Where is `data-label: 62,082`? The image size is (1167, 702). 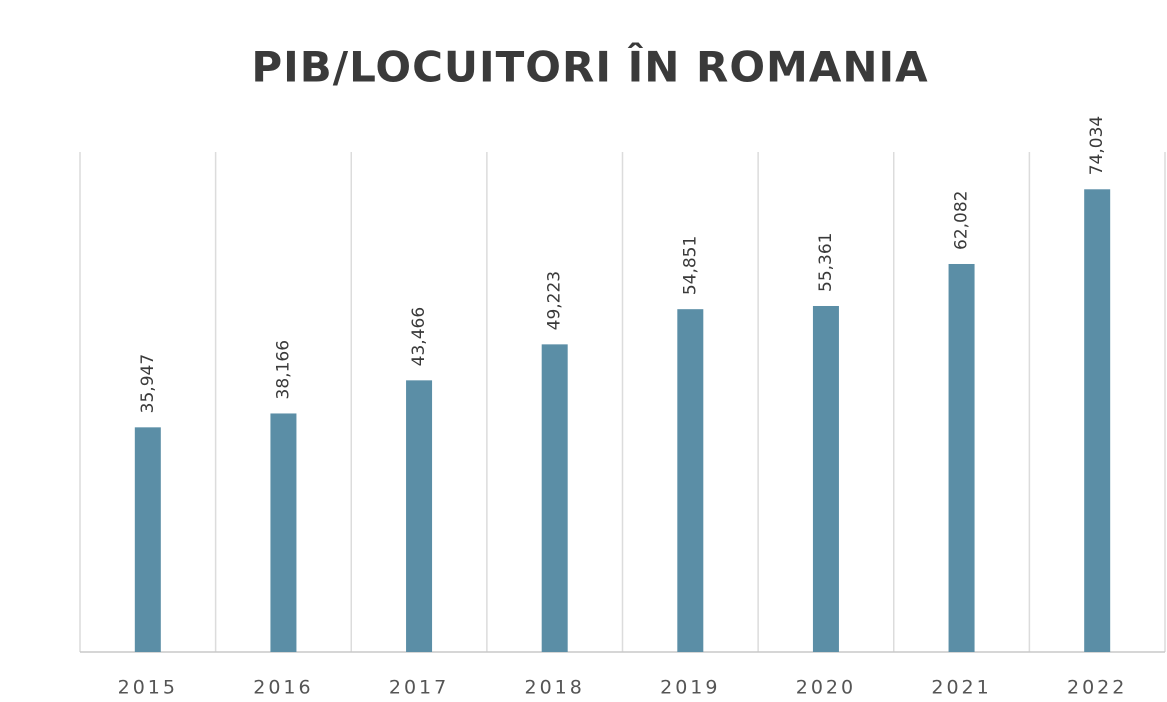 data-label: 62,082 is located at coordinates (962, 220).